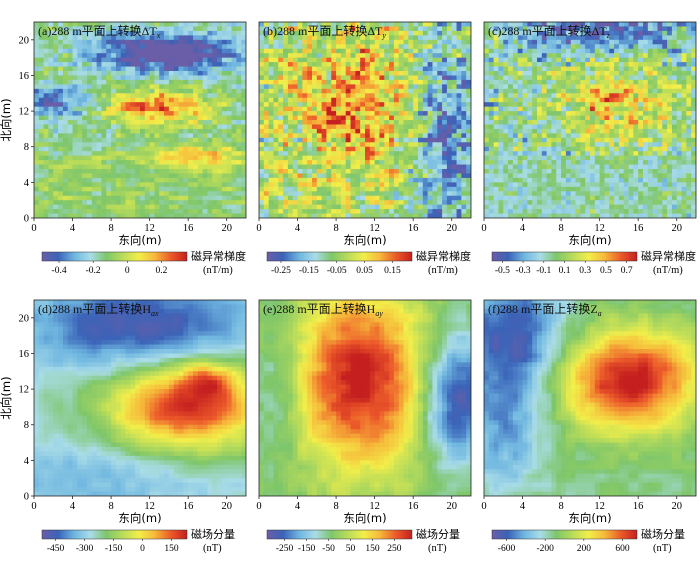 The height and width of the screenshot is (563, 700). Describe the element at coordinates (337, 271) in the screenshot. I see `colorbar-tick-label: -0.05` at that location.